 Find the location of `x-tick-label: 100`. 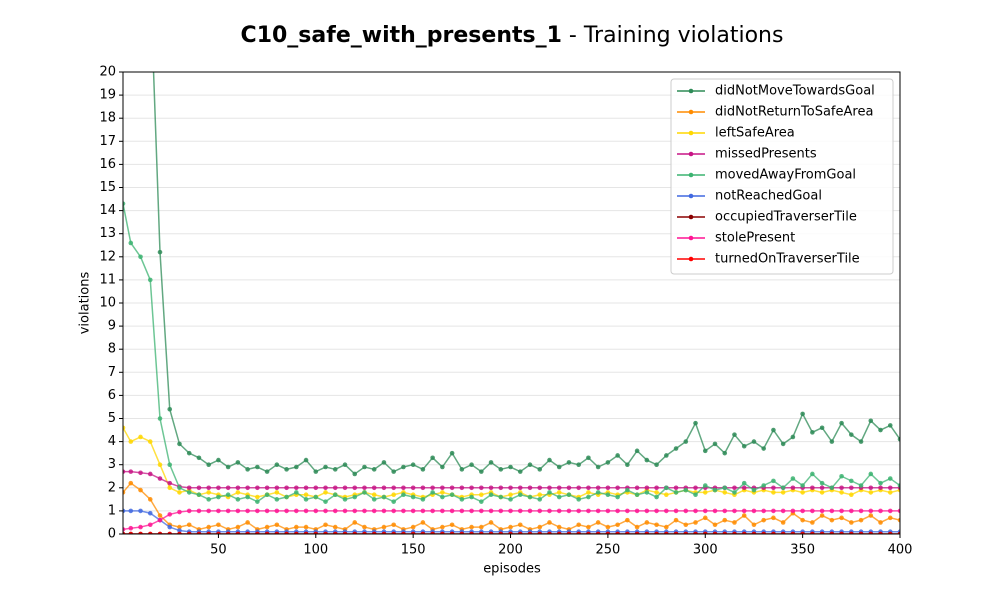

x-tick-label: 100 is located at coordinates (315, 550).